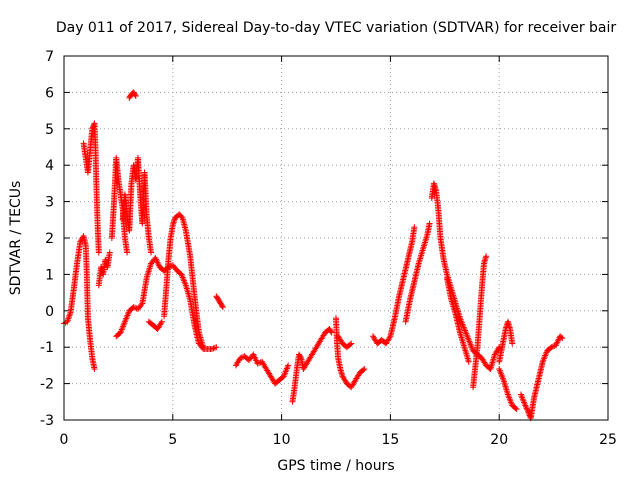 This screenshot has height=480, width=640. I want to click on y-tick-label: 2, so click(49, 239).